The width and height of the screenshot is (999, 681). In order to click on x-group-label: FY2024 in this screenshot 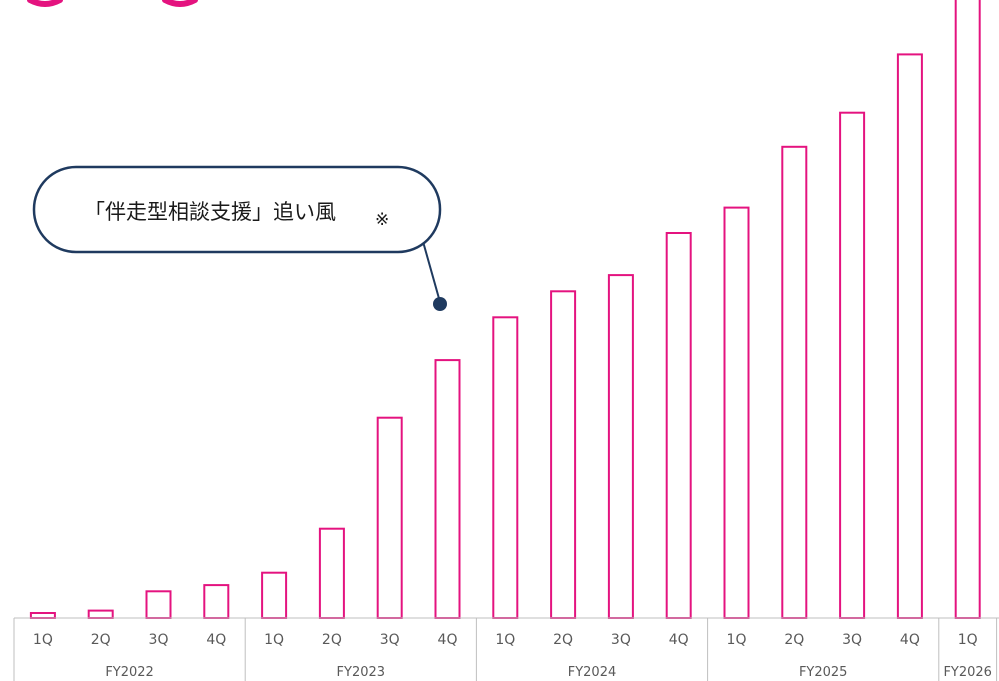, I will do `click(592, 672)`.